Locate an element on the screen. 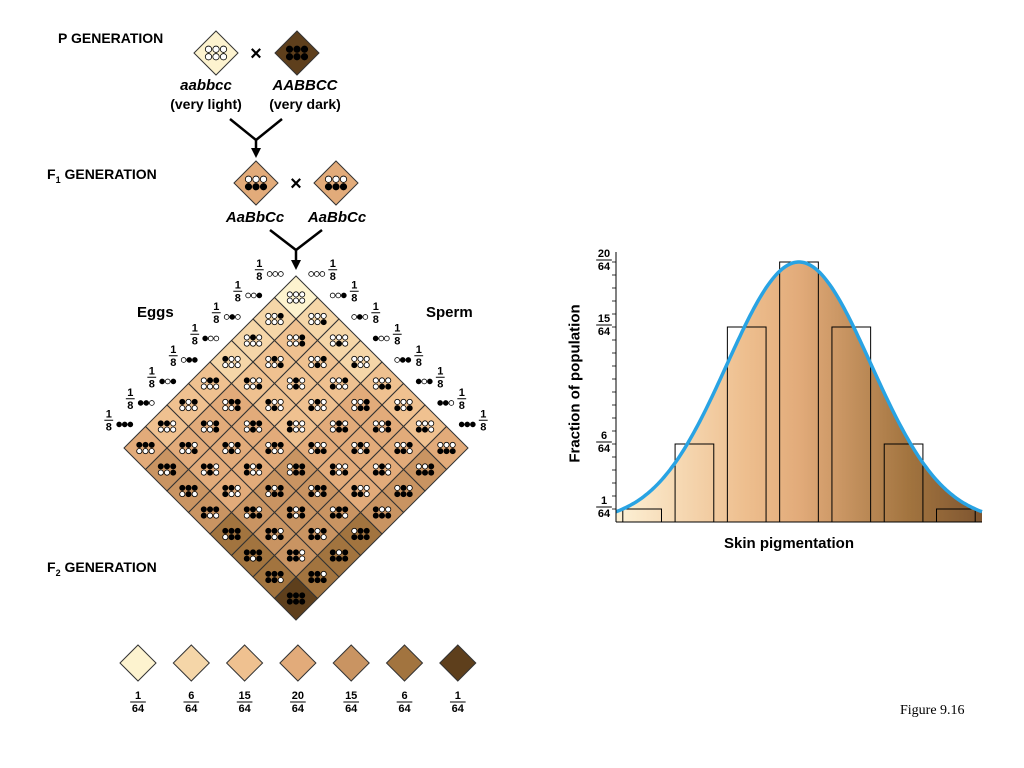  f1-cross-arrow-lines is located at coordinates (296, 240).